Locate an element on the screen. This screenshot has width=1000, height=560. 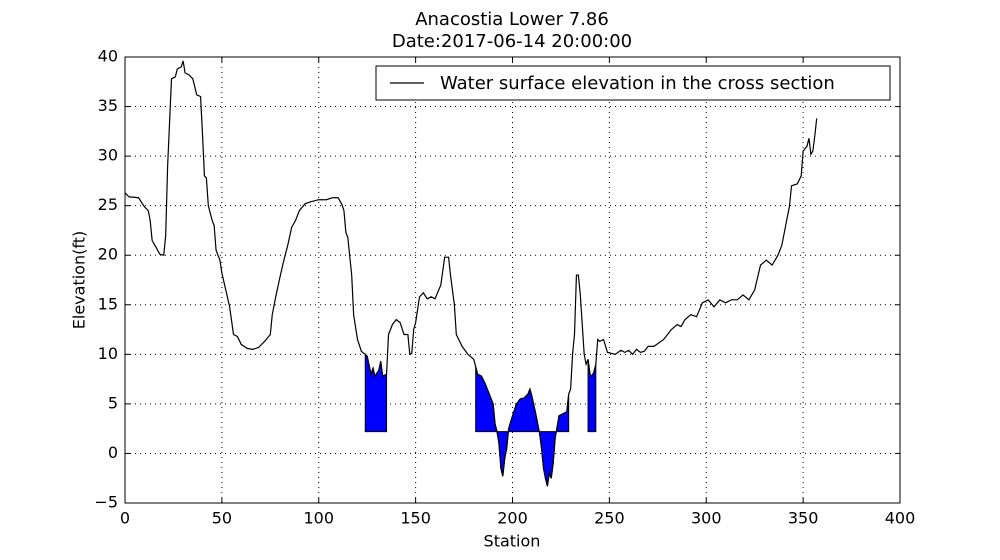
y-tick-label: −5 is located at coordinates (106, 502).